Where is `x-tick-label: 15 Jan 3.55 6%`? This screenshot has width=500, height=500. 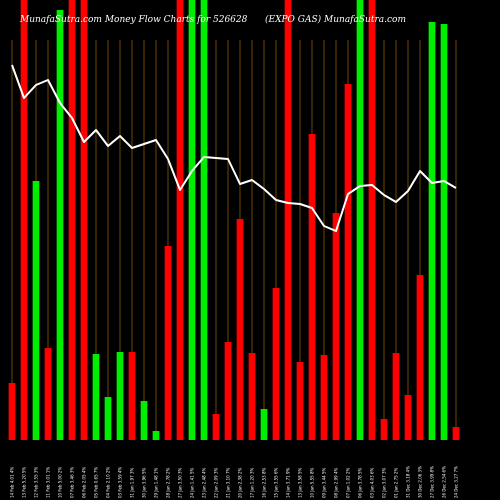 x-tick-label: 15 Jan 3.55 6% is located at coordinates (276, 482).